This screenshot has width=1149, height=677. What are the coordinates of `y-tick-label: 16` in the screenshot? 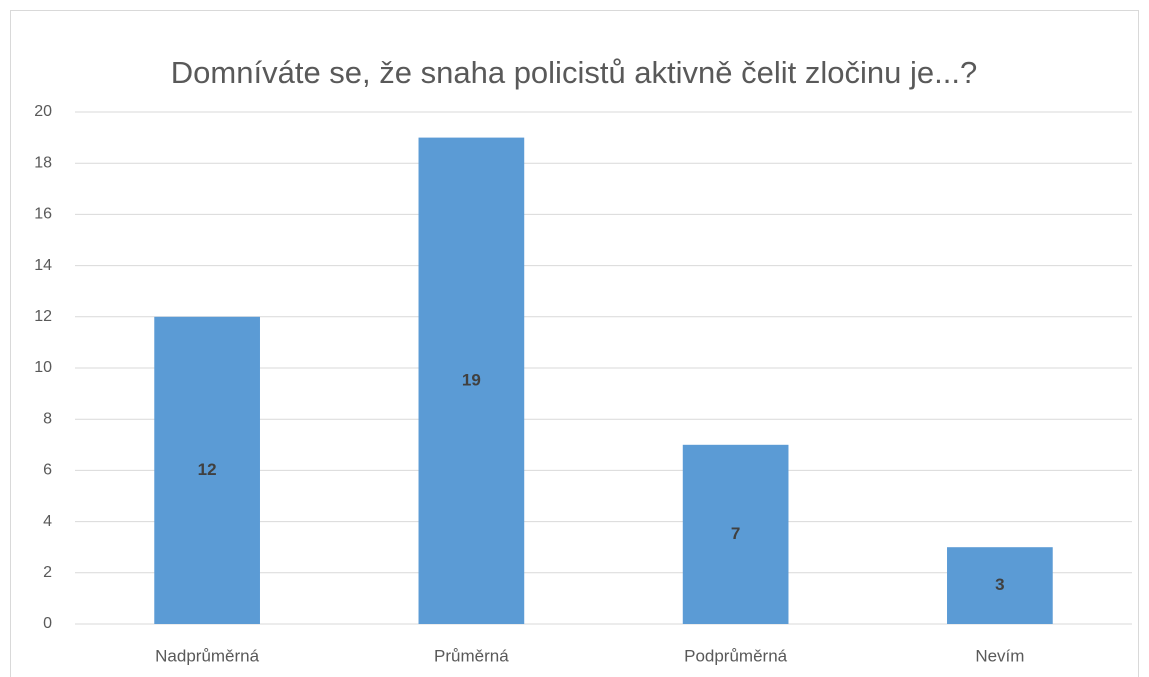 It's located at (43, 214).